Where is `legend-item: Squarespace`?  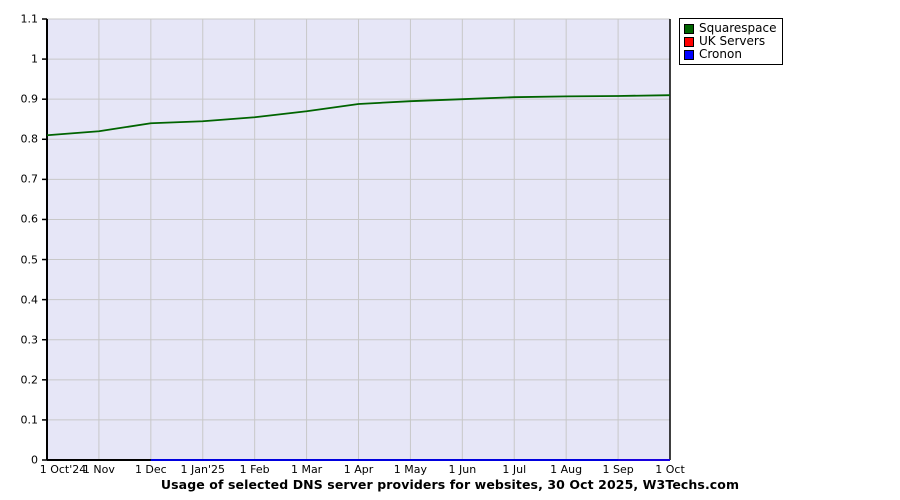
legend-item: Squarespace is located at coordinates (730, 28).